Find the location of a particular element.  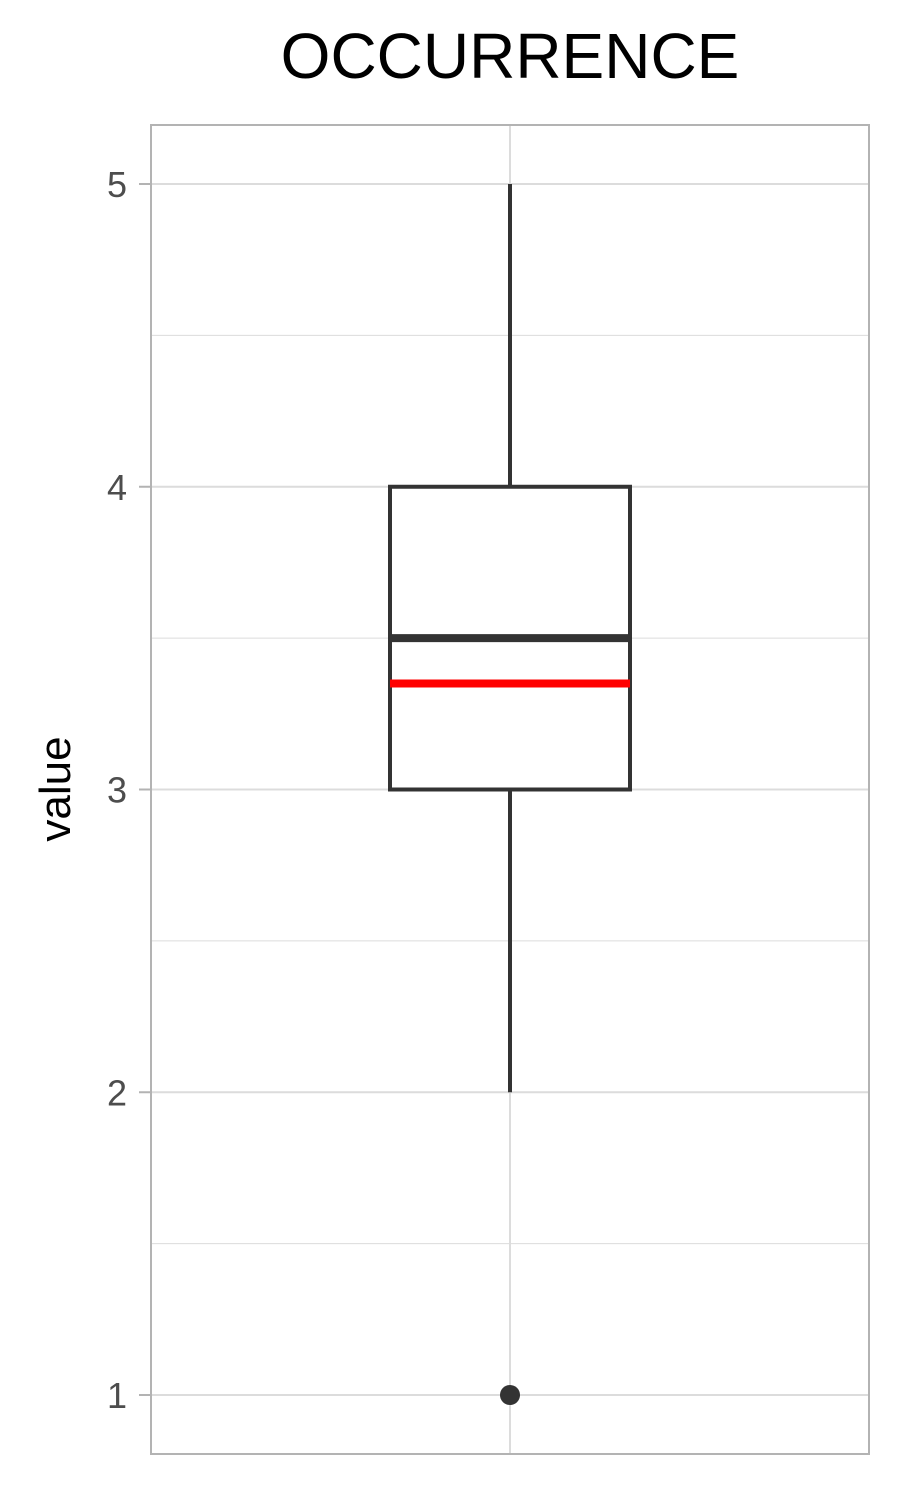

y-tick-label: 2 is located at coordinates (117, 1092).